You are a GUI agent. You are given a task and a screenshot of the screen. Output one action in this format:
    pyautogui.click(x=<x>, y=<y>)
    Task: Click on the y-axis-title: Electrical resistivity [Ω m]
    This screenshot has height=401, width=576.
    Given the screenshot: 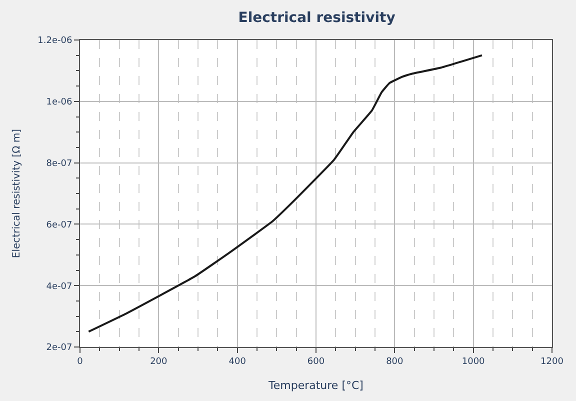 What is the action you would take?
    pyautogui.click(x=17, y=193)
    